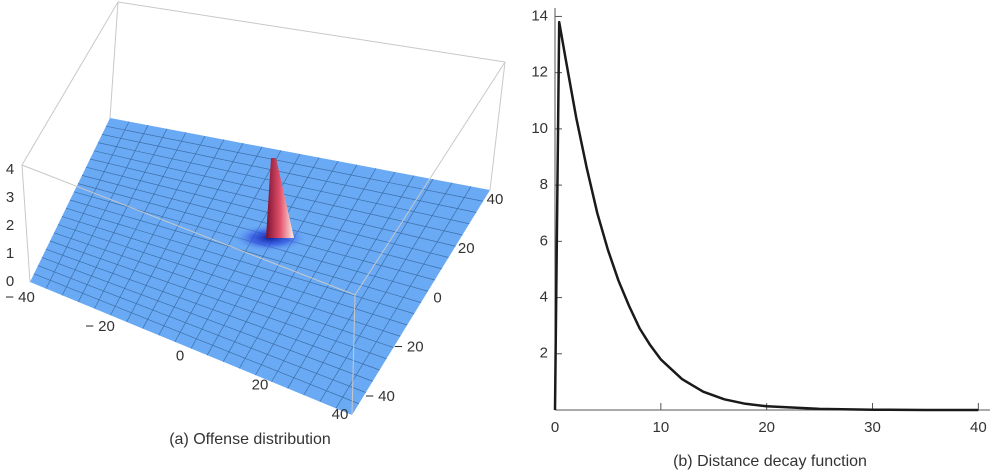 This screenshot has width=1001, height=473. I want to click on y-tick-label: 20, so click(466, 248).